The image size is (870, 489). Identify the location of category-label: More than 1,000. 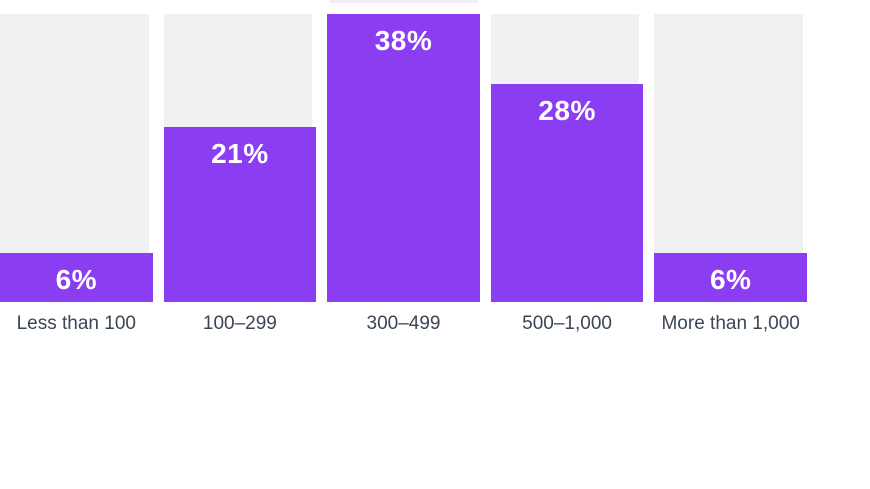
(730, 323).